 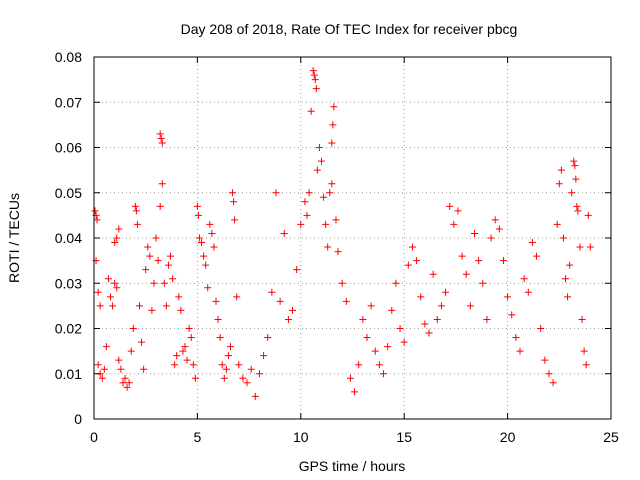 I want to click on x-tick-label: 25, so click(x=611, y=437).